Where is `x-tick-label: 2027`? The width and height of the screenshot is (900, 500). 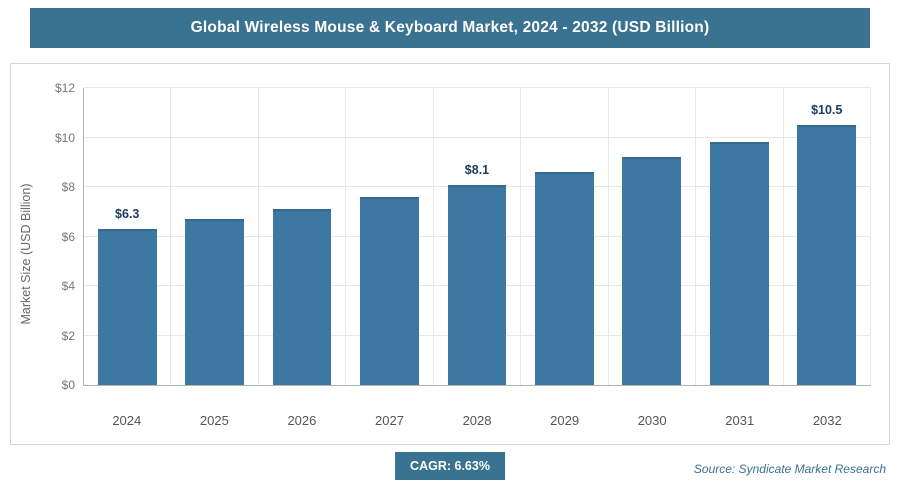
x-tick-label: 2027 is located at coordinates (389, 420).